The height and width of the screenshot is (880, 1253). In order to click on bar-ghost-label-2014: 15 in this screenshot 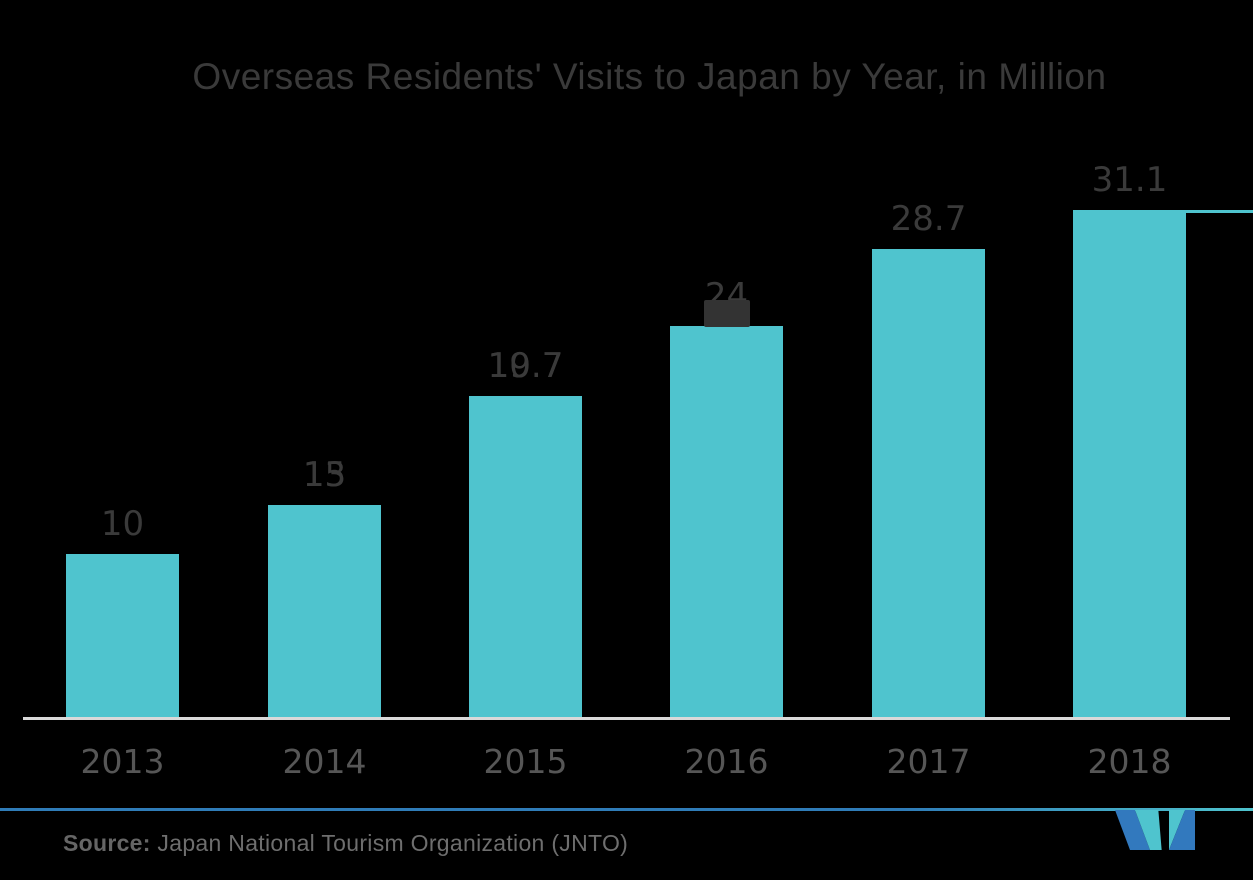, I will do `click(324, 475)`.